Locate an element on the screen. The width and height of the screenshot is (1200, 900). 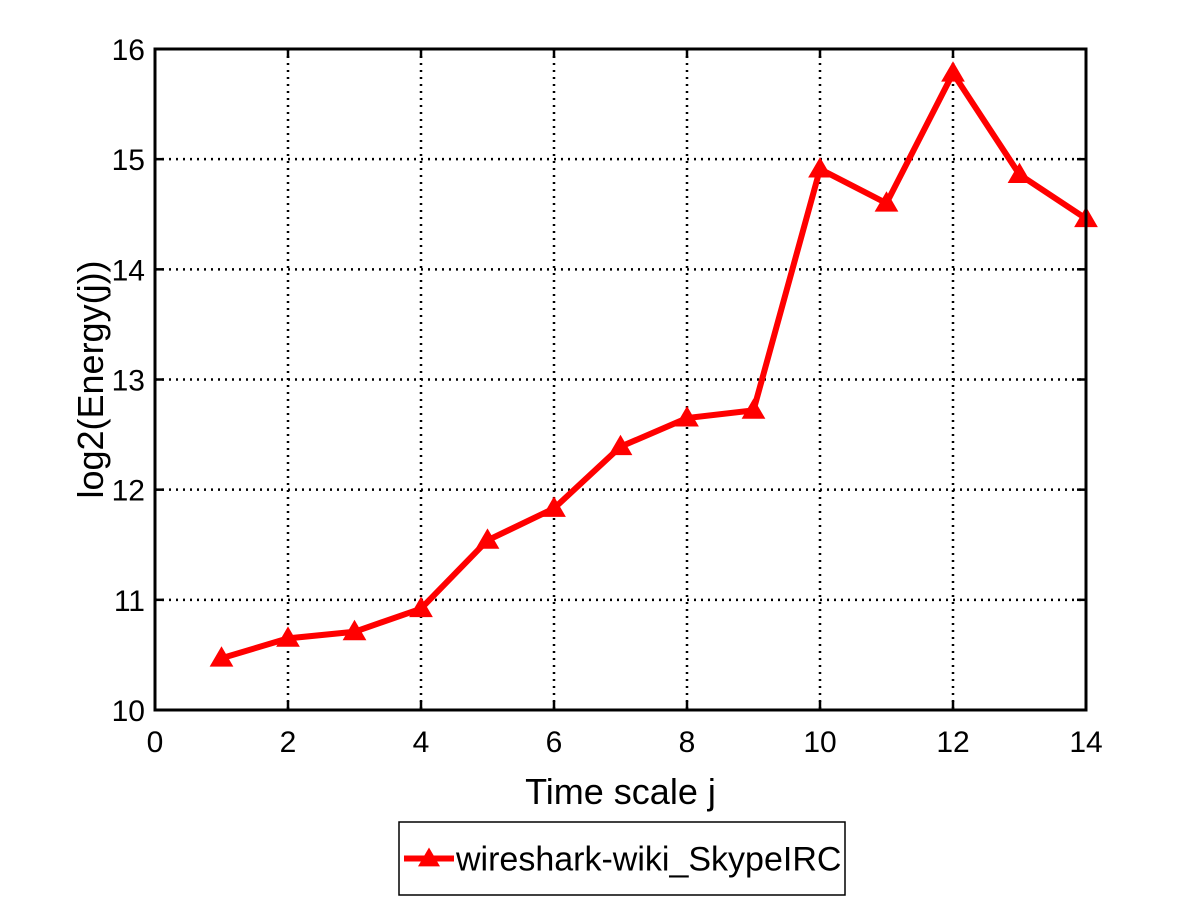
x-tick-label: 10 is located at coordinates (819, 742).